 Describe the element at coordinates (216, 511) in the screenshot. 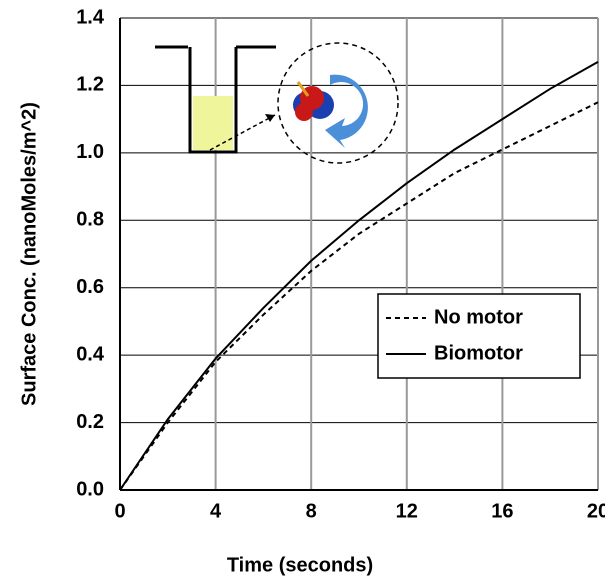

I see `x-tick-label: 4` at that location.